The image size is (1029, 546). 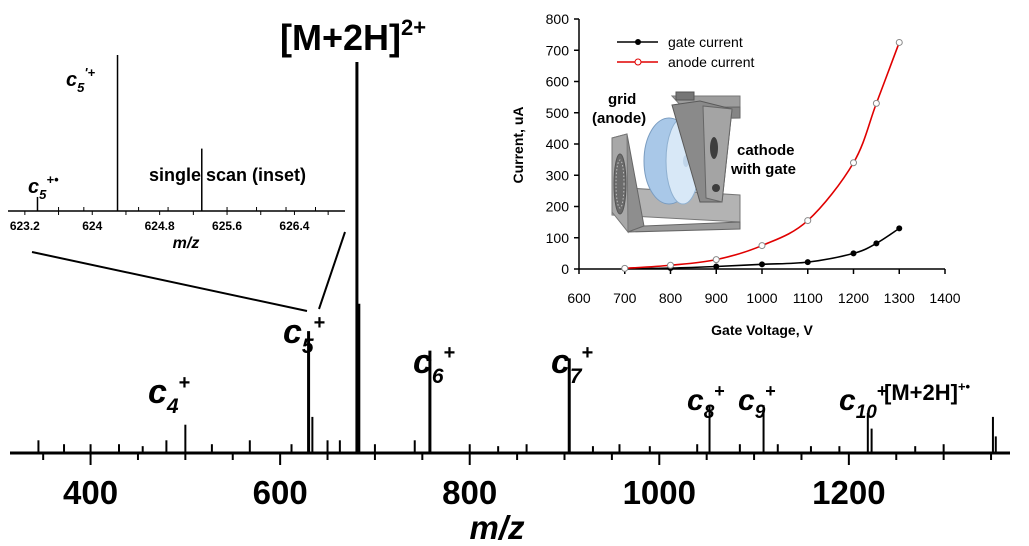 I want to click on iv-y-tick-label-700: 700, so click(x=558, y=50).